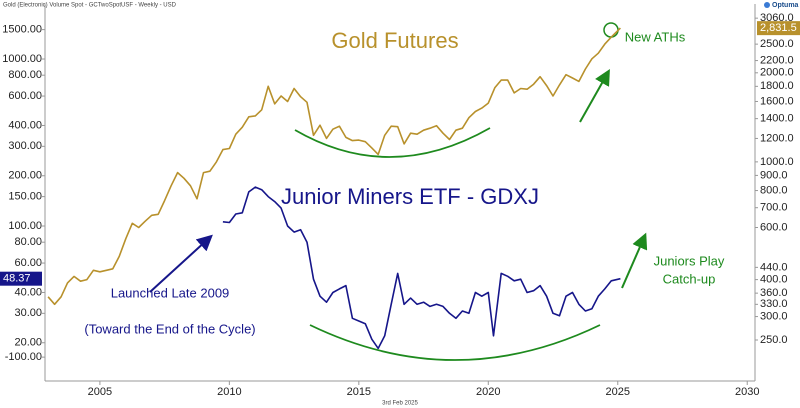 The image size is (800, 408). I want to click on y2-tick-label: 2000.0, so click(777, 73).